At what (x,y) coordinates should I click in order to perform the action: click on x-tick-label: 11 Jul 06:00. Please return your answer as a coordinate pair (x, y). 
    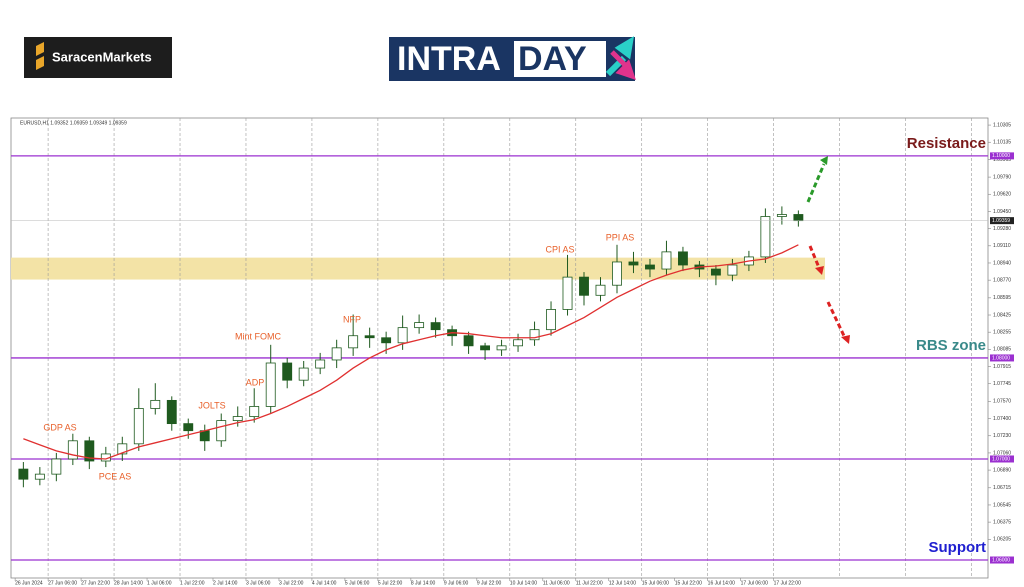
    Looking at the image, I should click on (556, 583).